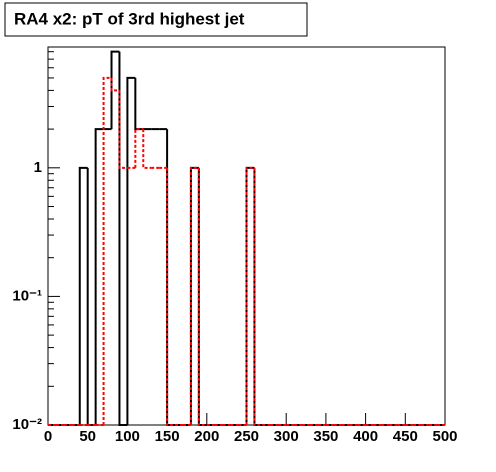 This screenshot has height=472, width=496. What do you see at coordinates (27, 295) in the screenshot?
I see `y-tick-label: 10⁻¹` at bounding box center [27, 295].